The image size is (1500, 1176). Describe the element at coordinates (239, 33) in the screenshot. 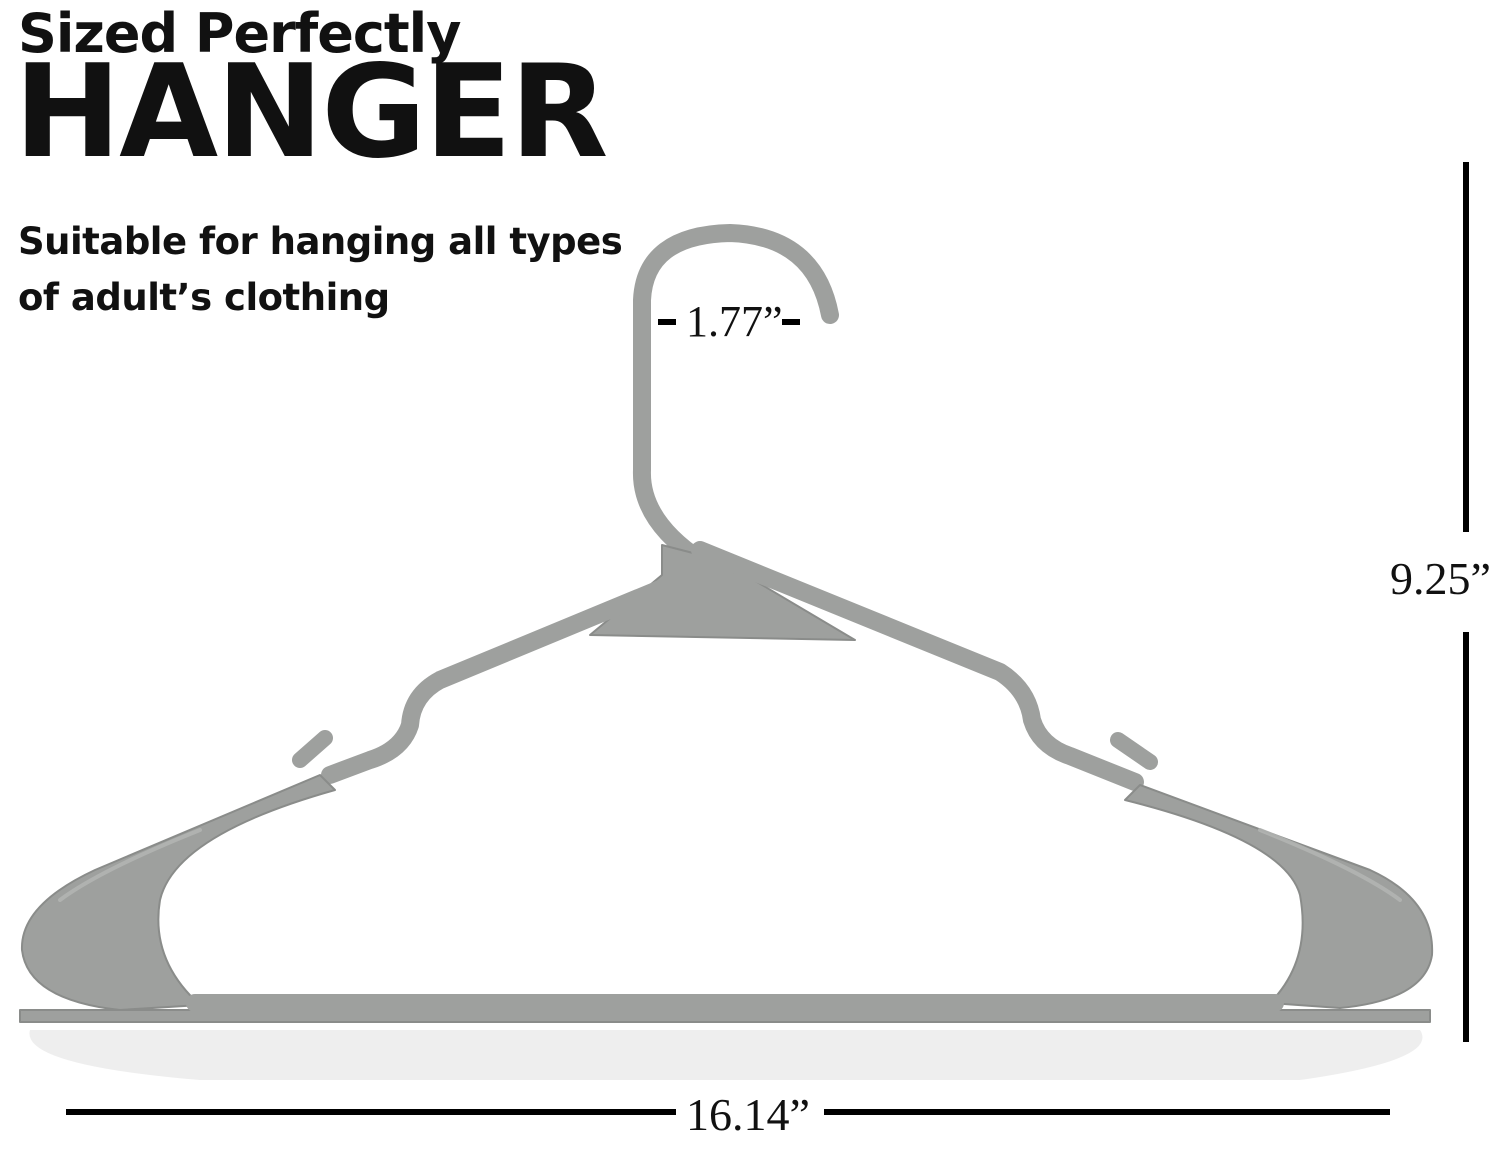

I see `eyebrow-heading: Sized Perfectly` at that location.